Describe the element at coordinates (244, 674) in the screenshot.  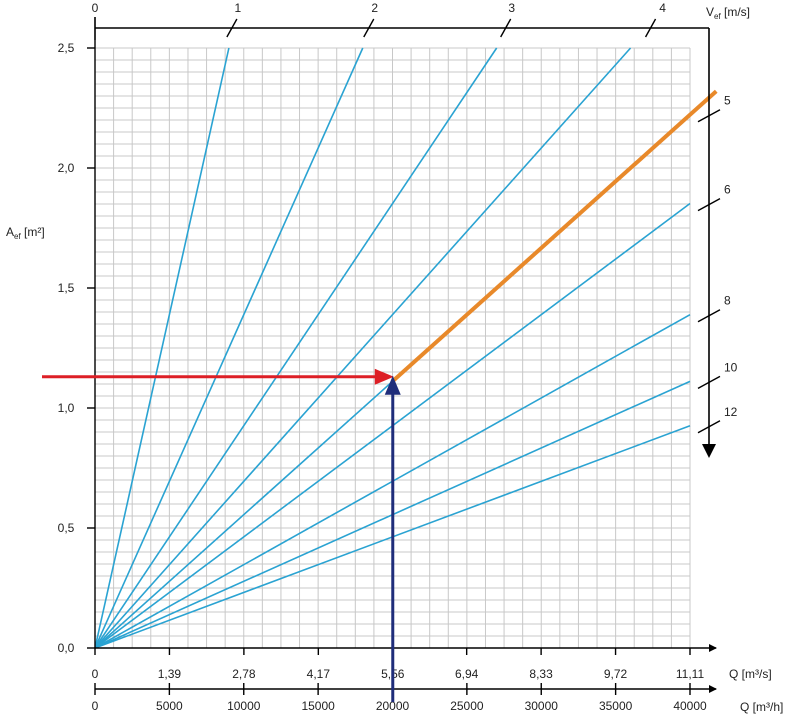
I see `x-primary-tick-label: 2,78` at that location.